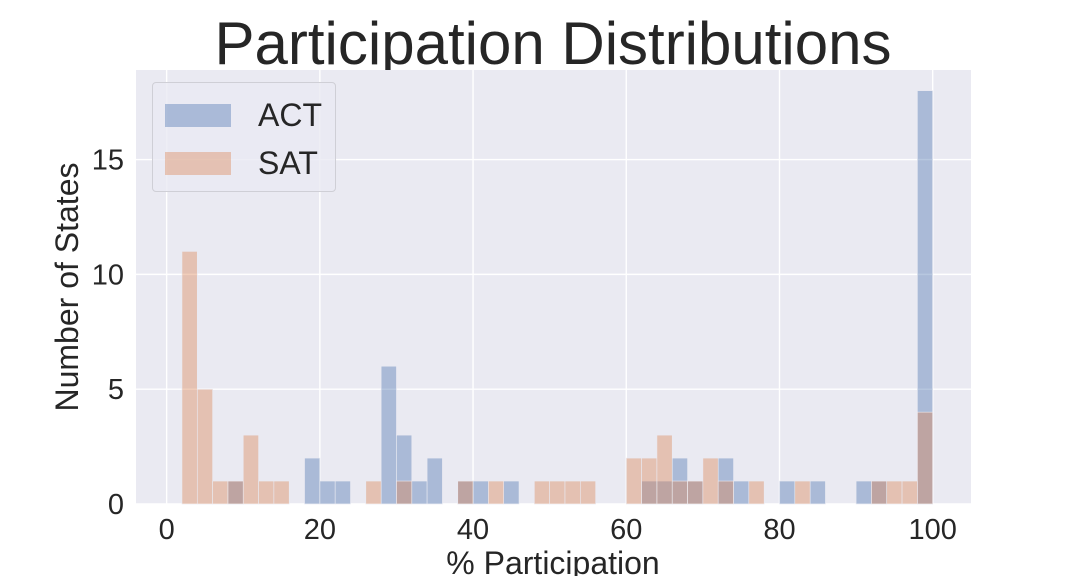 The height and width of the screenshot is (576, 1080). I want to click on legend-entry-act: ACT, so click(243, 115).